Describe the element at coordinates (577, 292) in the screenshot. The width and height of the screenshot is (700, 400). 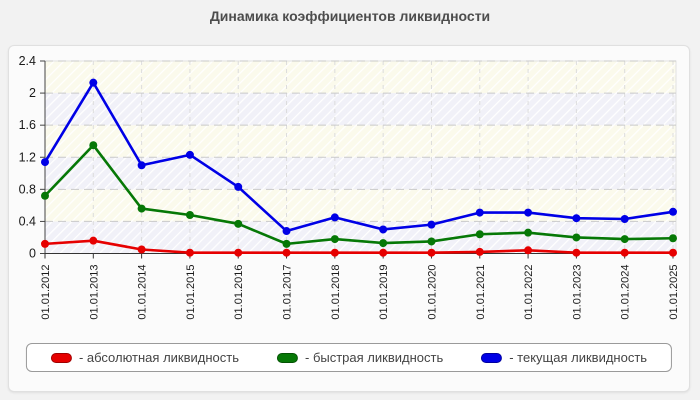
I see `svg-text: 01.01.2023` at that location.